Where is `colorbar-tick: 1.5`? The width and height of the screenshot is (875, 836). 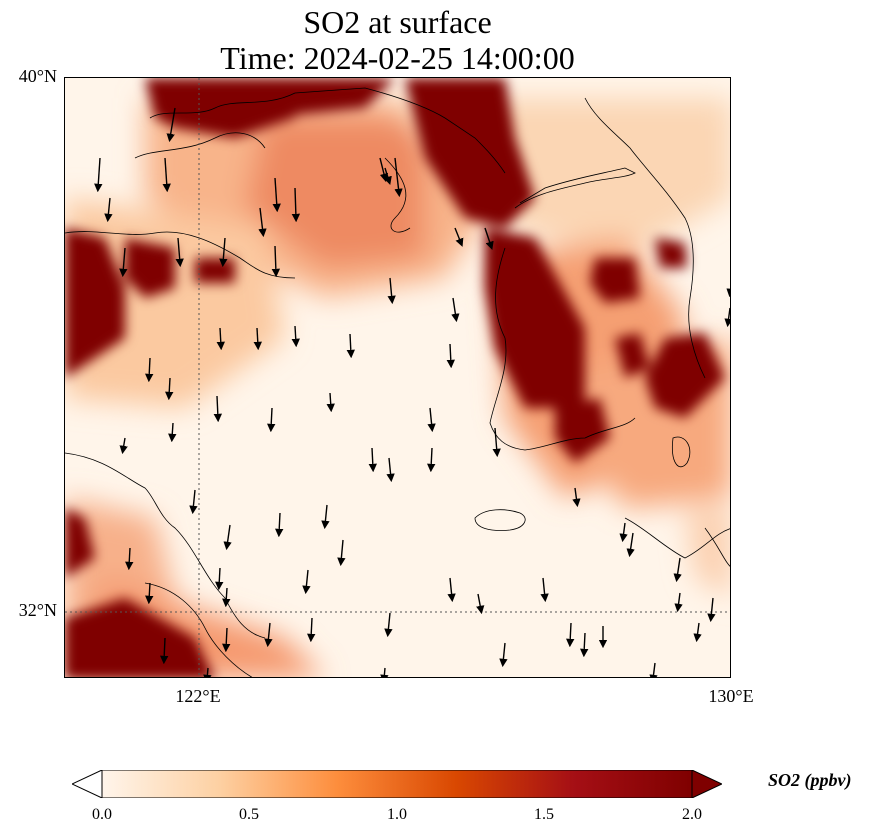
colorbar-tick: 1.5 is located at coordinates (544, 814).